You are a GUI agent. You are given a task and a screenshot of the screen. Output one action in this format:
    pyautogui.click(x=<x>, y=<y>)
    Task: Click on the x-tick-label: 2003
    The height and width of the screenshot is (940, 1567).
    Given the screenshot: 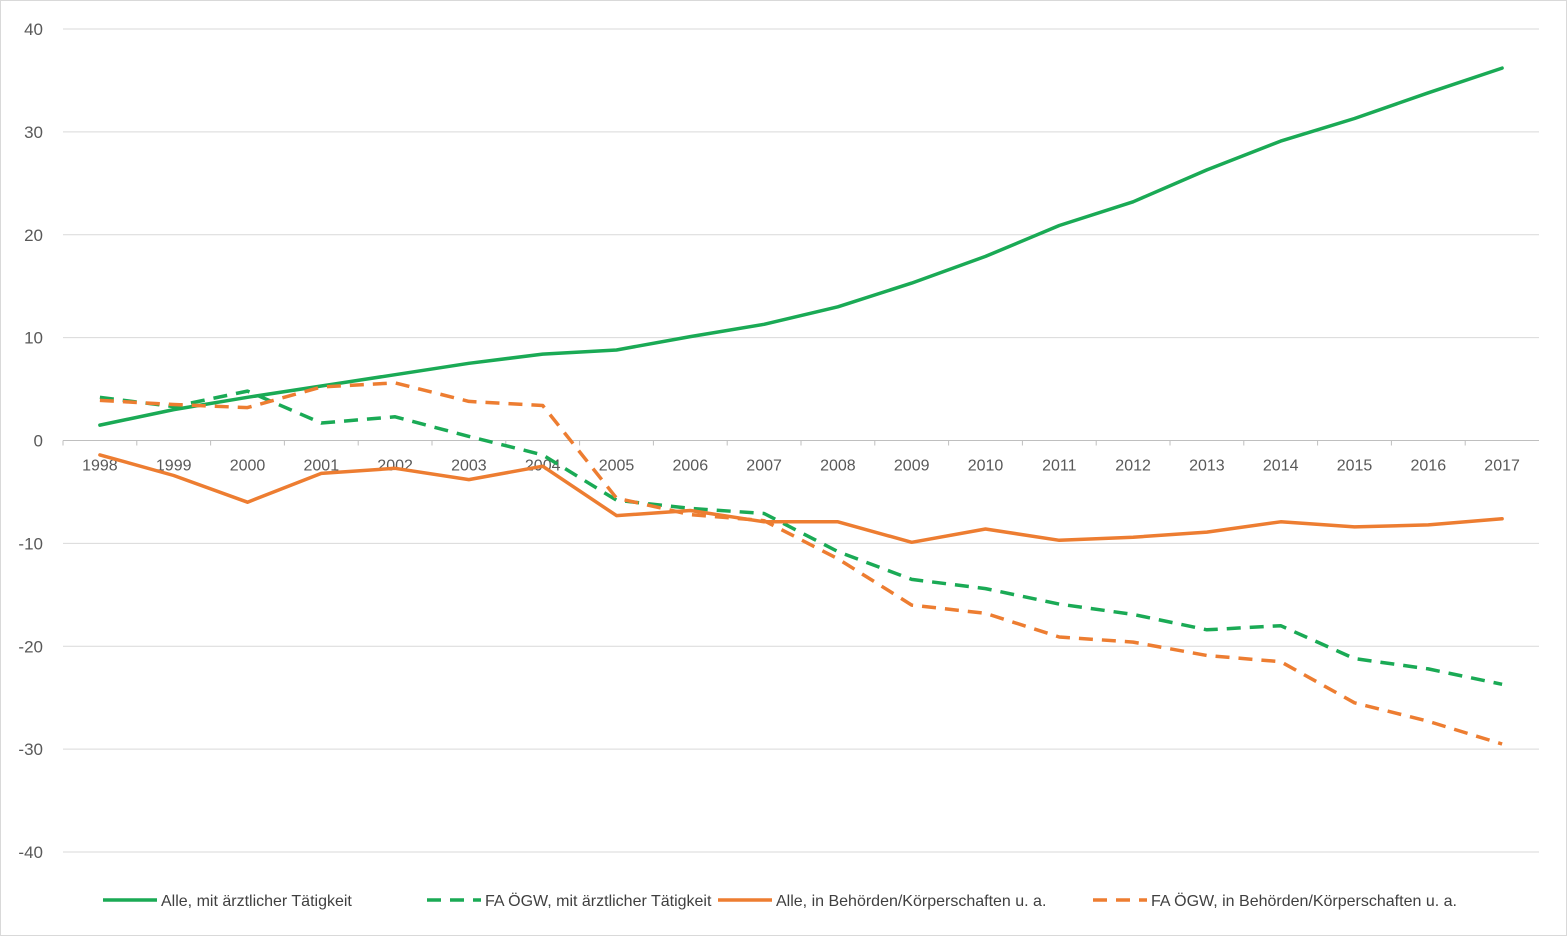 What is the action you would take?
    pyautogui.click(x=469, y=466)
    